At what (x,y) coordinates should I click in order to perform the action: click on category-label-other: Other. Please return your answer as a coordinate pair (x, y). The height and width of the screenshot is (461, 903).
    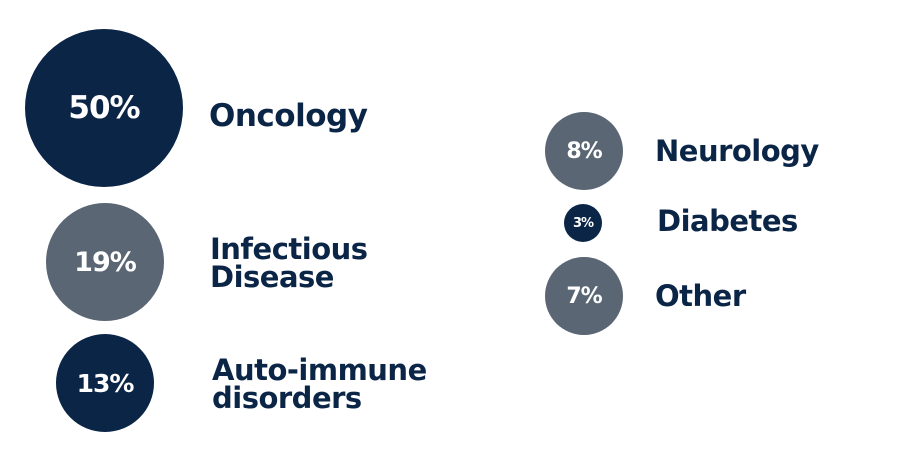
    Looking at the image, I should click on (700, 296).